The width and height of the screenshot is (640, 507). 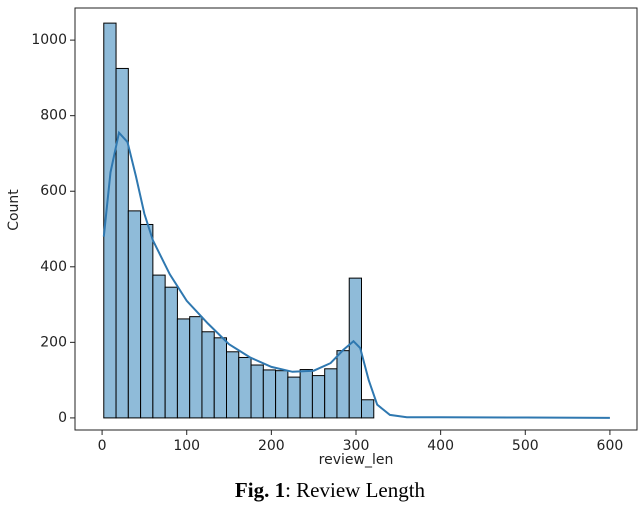 What do you see at coordinates (53, 191) in the screenshot?
I see `y-tick-label: 600` at bounding box center [53, 191].